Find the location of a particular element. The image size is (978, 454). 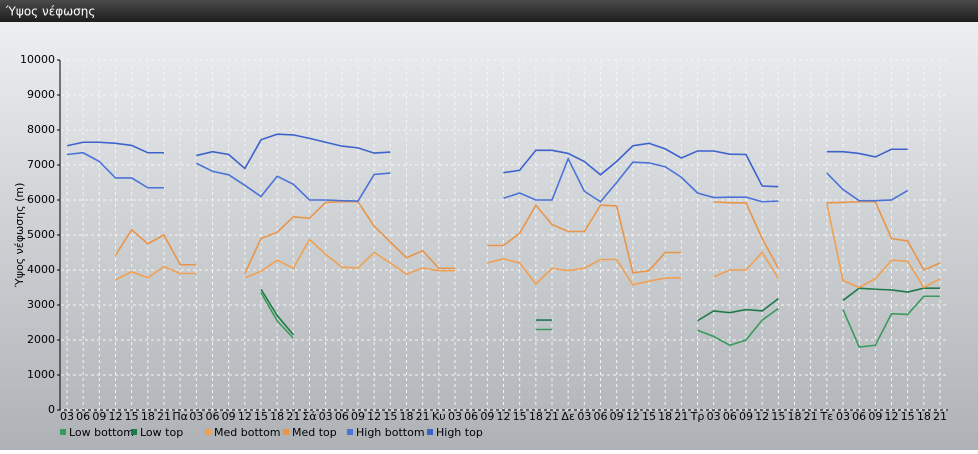

y-tick-label: 9000 is located at coordinates (41, 94).